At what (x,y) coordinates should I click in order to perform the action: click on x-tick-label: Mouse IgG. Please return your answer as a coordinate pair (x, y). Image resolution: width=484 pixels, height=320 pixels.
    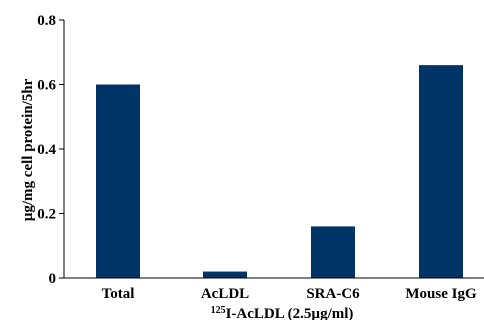
    Looking at the image, I should click on (441, 294).